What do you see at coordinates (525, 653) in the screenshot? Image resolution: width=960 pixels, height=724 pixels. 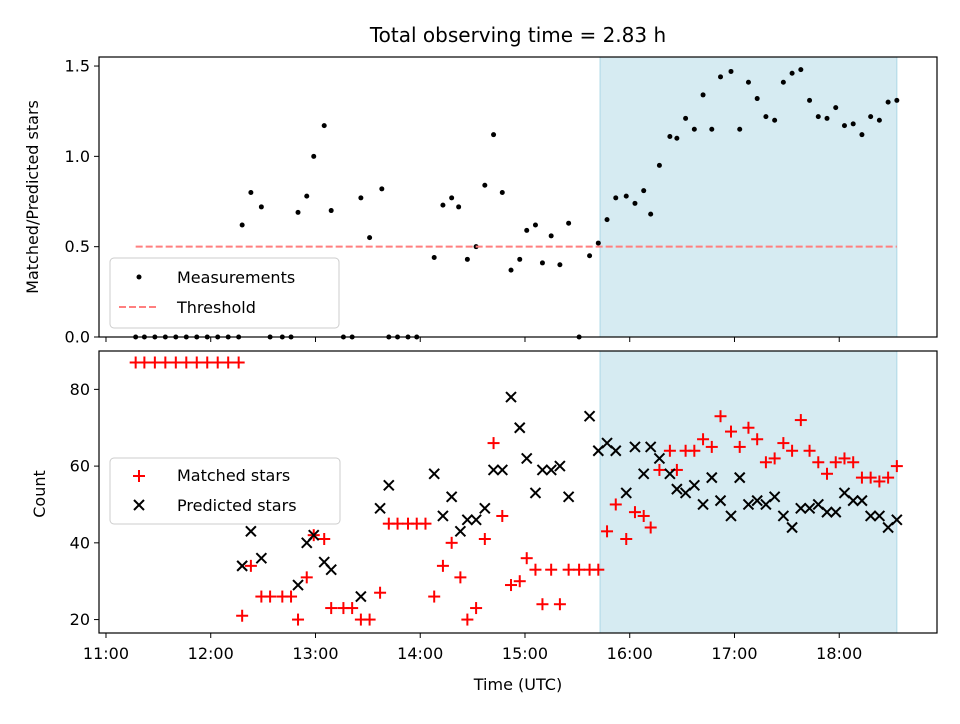 I see `x-tick-label: 15:00` at bounding box center [525, 653].